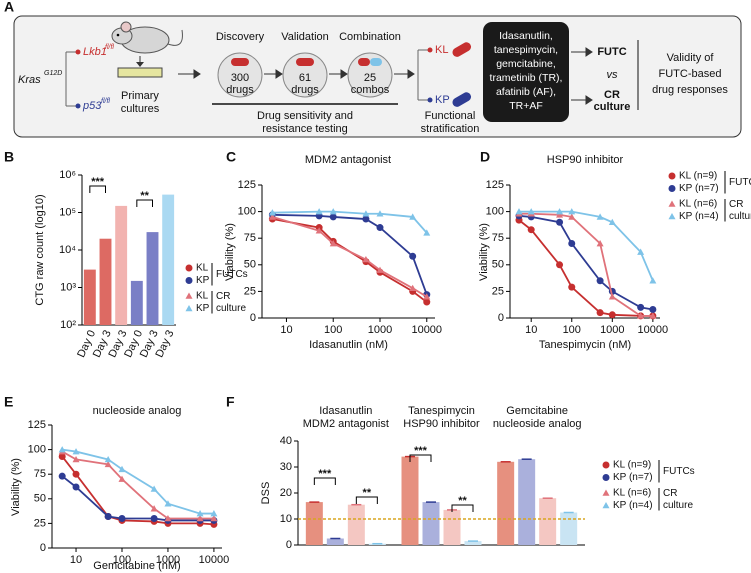 The image size is (751, 573). I want to click on drug-name: gemcitabine,, so click(526, 64).